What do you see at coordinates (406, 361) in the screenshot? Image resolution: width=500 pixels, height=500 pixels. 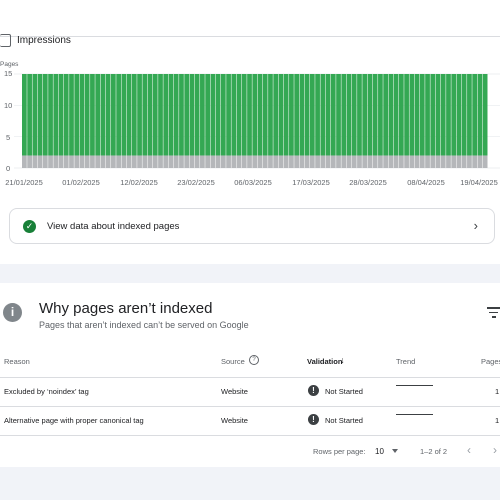 I see `column-header-trend: Trend` at bounding box center [406, 361].